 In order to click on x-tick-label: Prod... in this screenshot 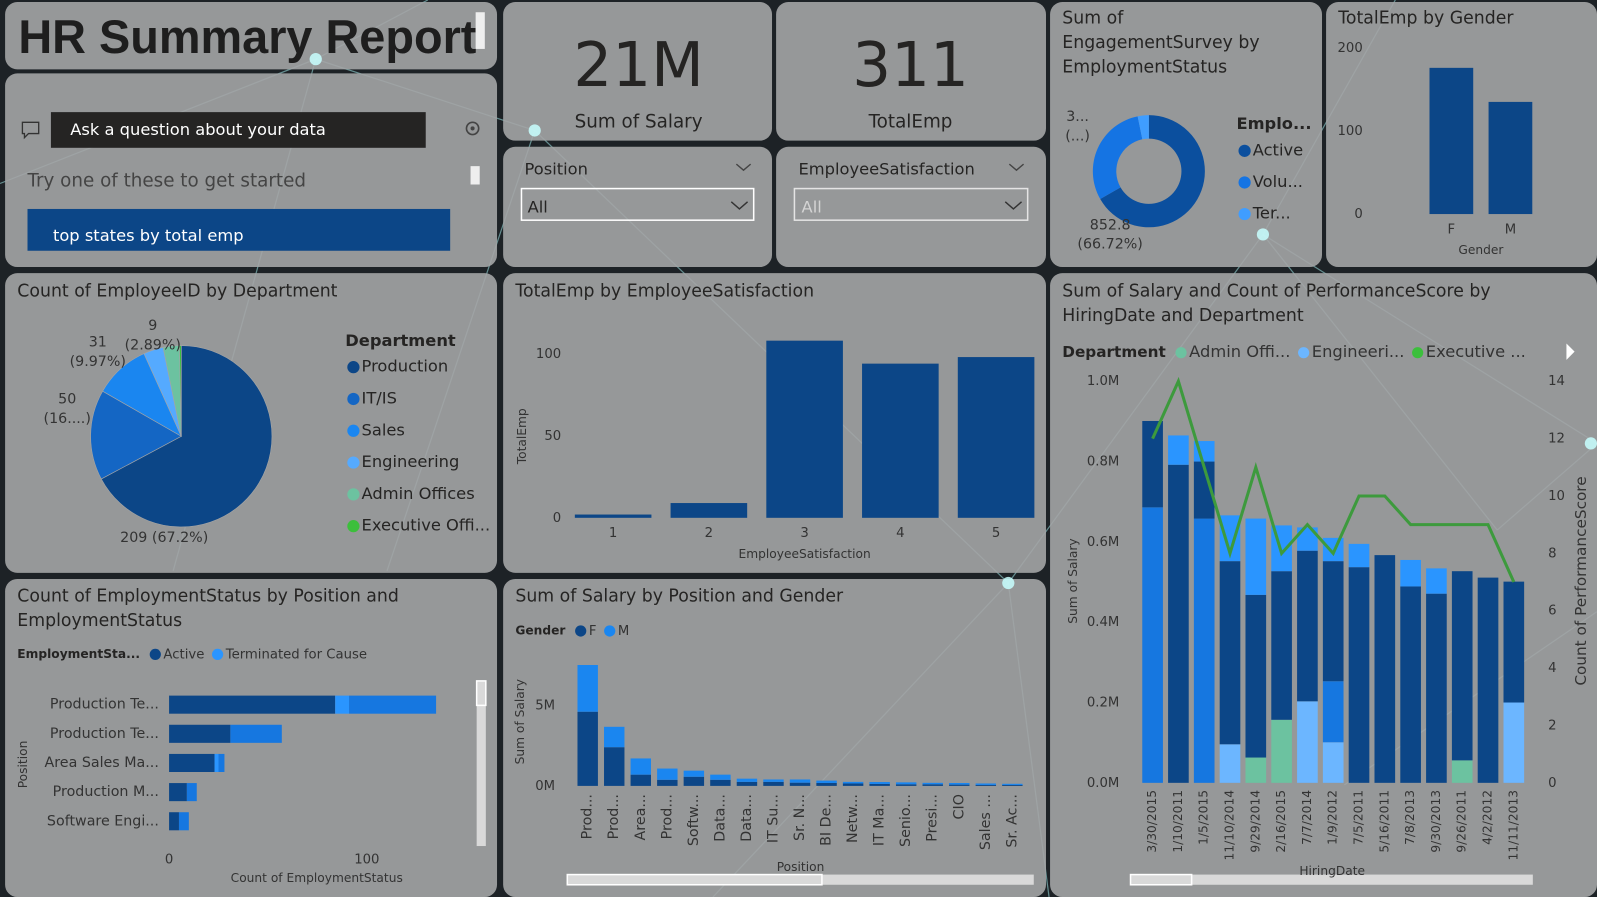, I will do `click(667, 816)`.